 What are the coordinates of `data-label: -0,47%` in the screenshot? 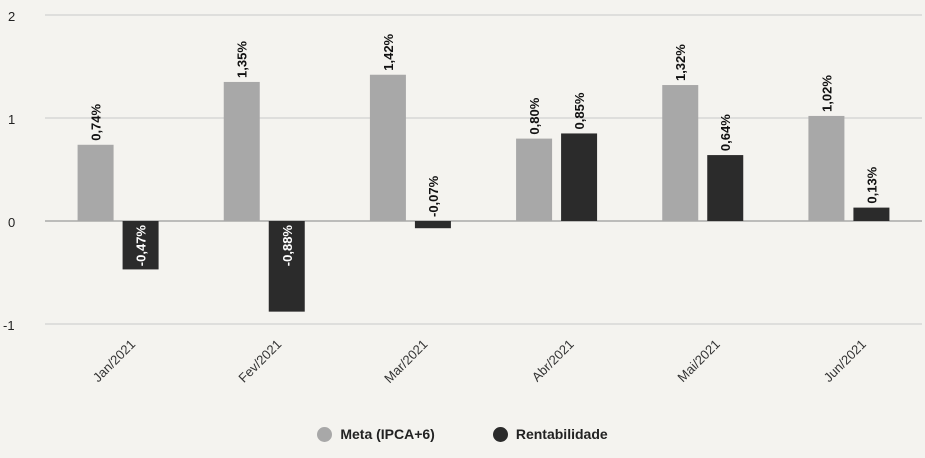 It's located at (141, 246).